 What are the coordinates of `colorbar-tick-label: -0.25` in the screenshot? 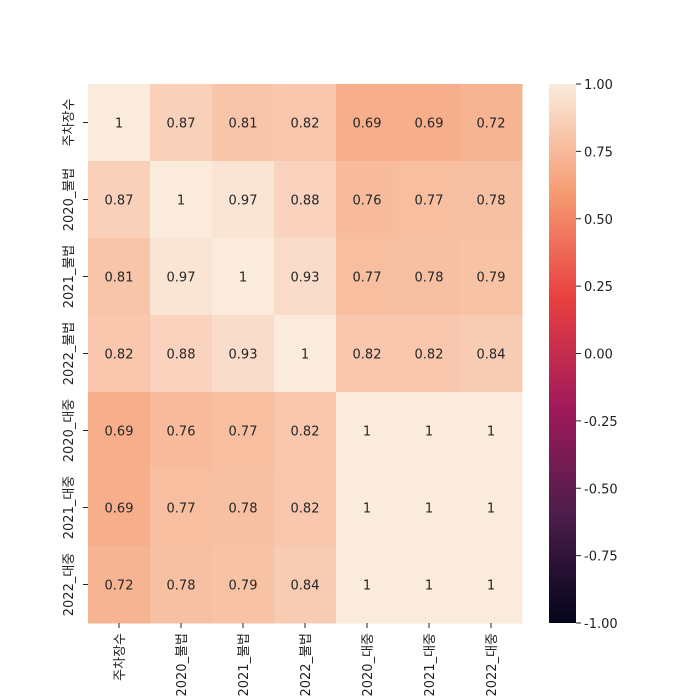 It's located at (601, 422).